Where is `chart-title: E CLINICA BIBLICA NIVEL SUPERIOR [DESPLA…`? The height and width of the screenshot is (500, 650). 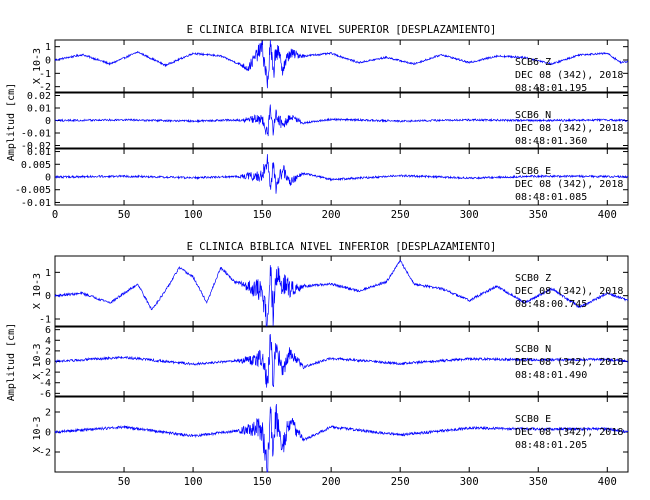
chart-title: E CLINICA BIBLICA NIVEL SUPERIOR [DESPLA… is located at coordinates (342, 30).